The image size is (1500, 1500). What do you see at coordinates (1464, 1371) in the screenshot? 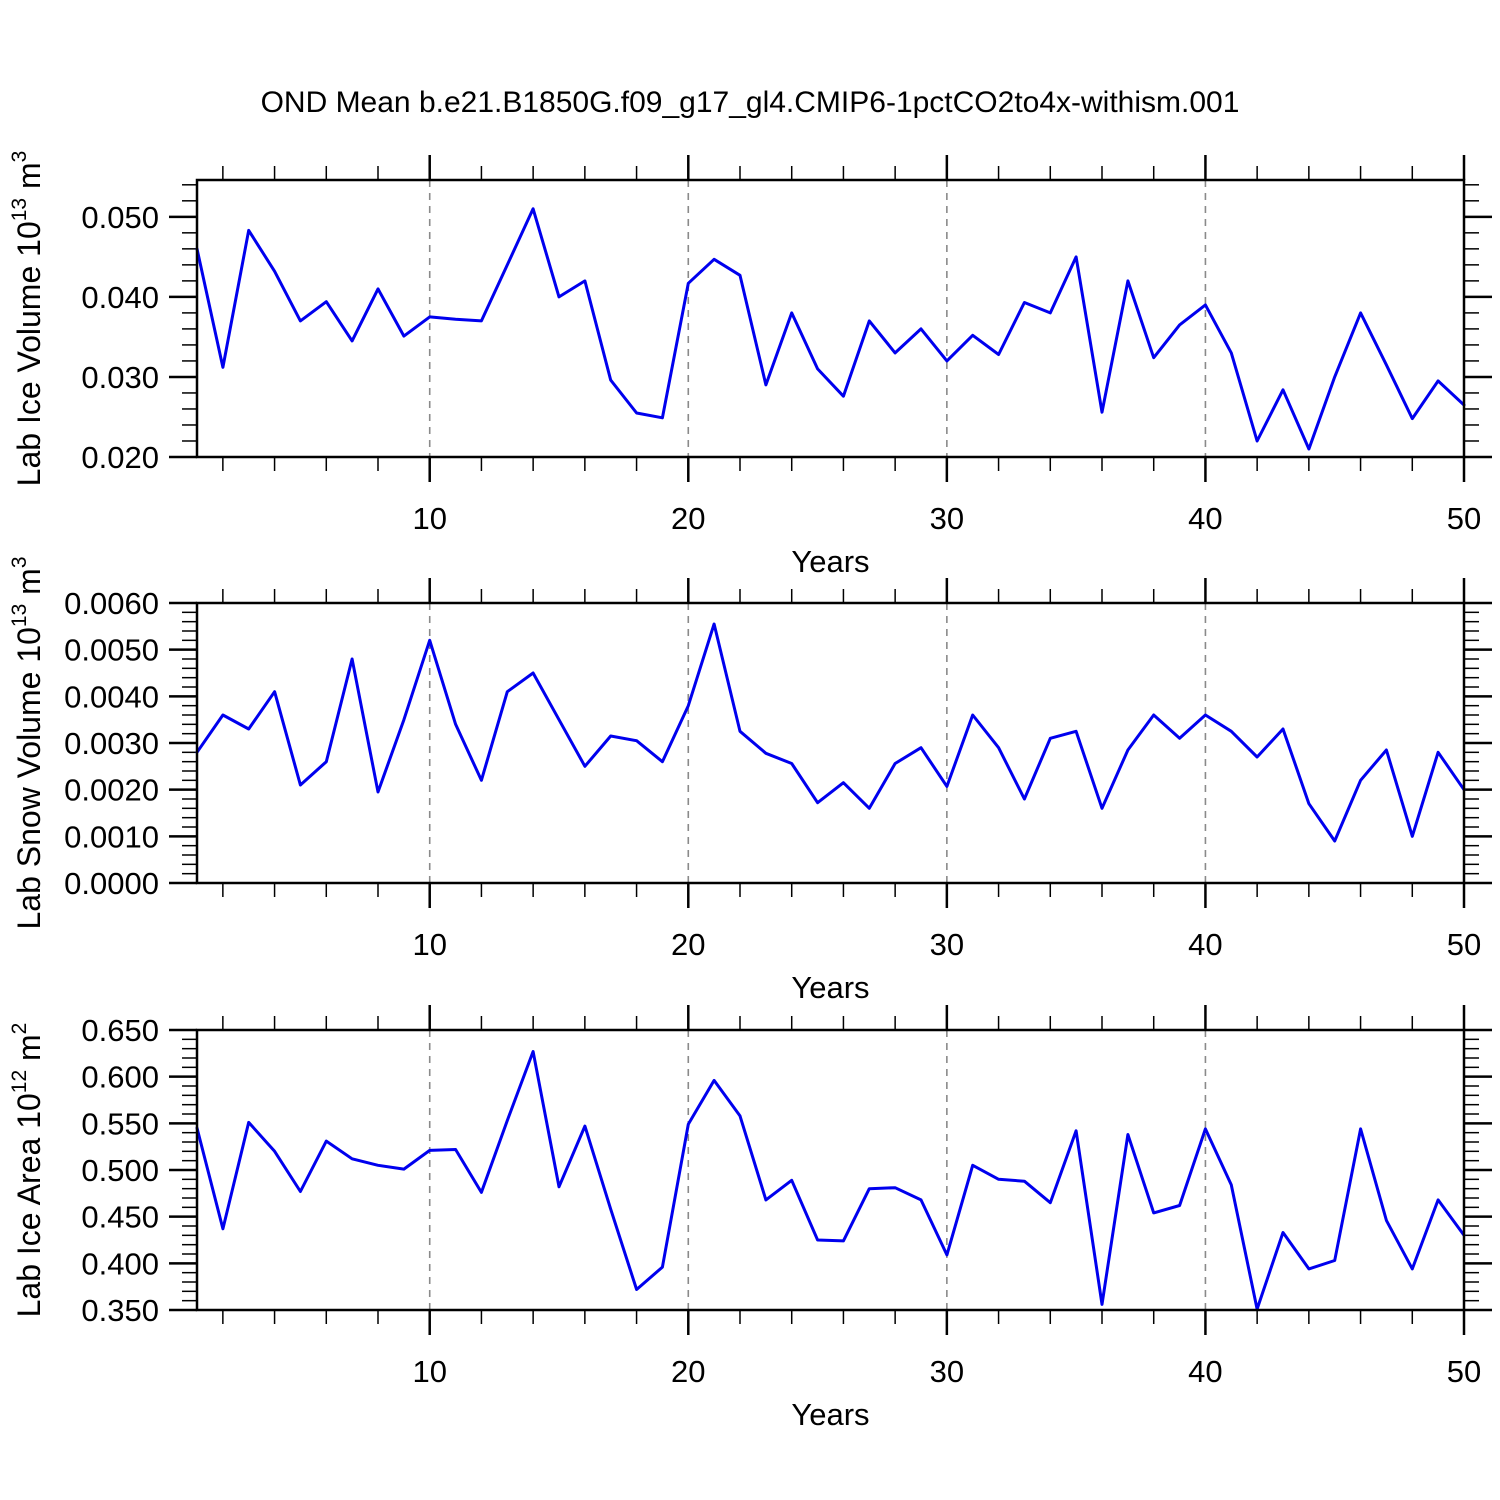
I see `panel-3-x-tick-label: 50` at bounding box center [1464, 1371].